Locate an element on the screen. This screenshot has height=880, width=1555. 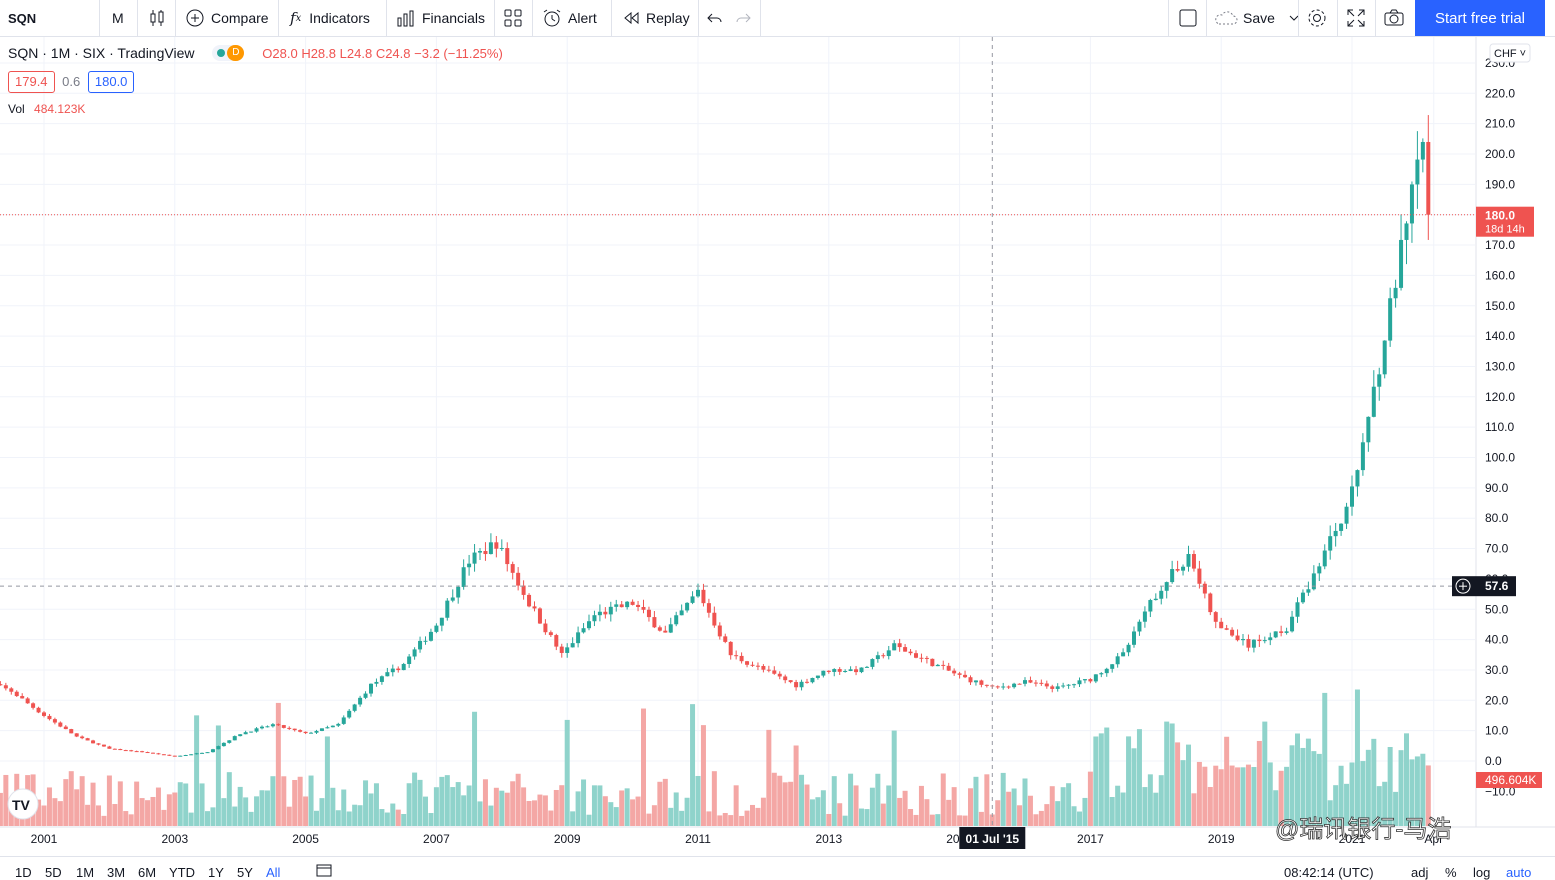
fullscreen-button is located at coordinates (1356, 18).